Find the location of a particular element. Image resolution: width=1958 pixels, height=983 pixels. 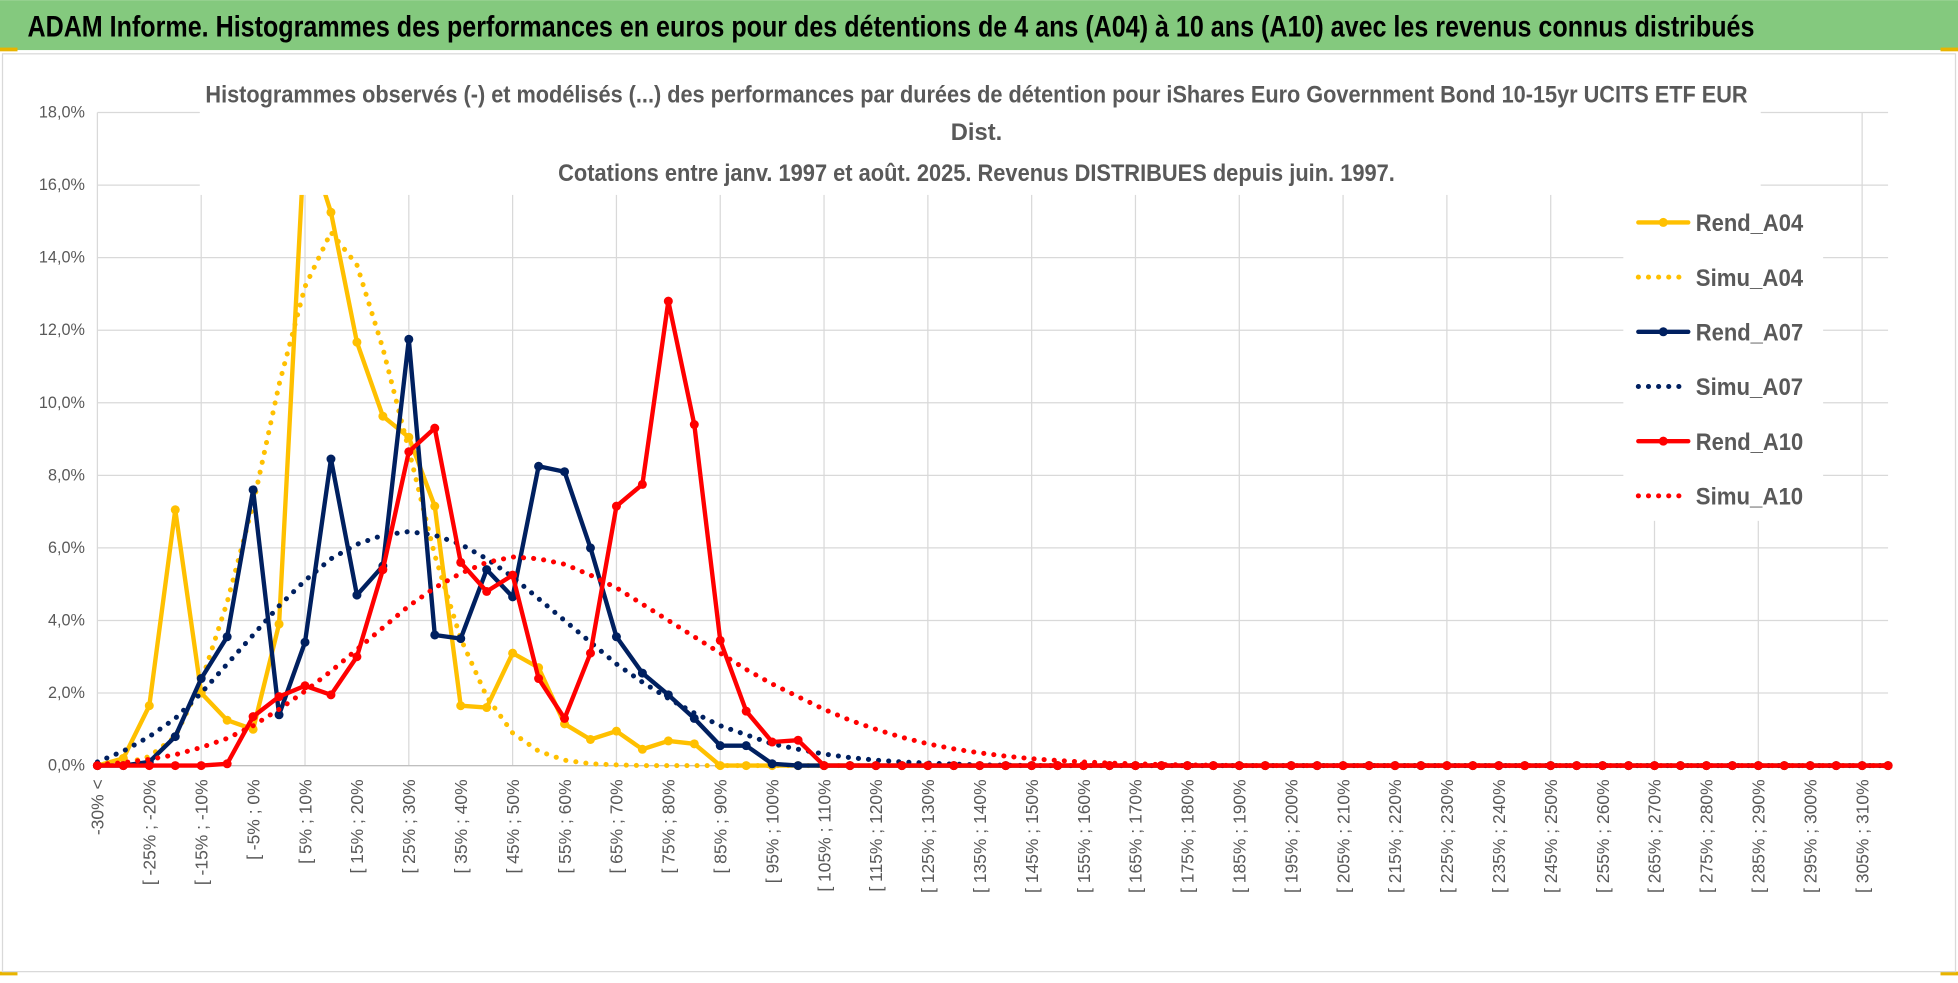

title-background is located at coordinates (980, 133).